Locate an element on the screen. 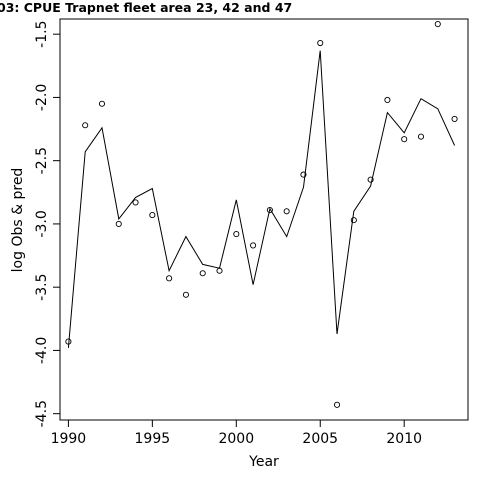 Image resolution: width=480 pixels, height=480 pixels. y-tick-label: -3.5 is located at coordinates (42, 287).